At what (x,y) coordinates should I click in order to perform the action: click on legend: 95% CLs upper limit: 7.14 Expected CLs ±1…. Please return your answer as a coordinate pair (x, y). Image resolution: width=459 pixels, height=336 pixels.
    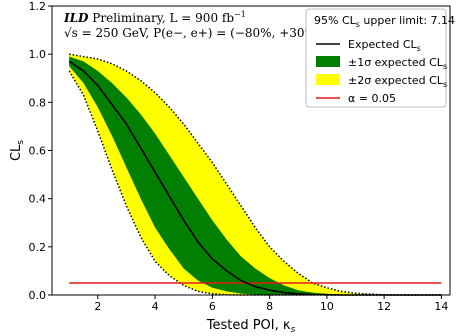
    Looking at the image, I should click on (380, 58).